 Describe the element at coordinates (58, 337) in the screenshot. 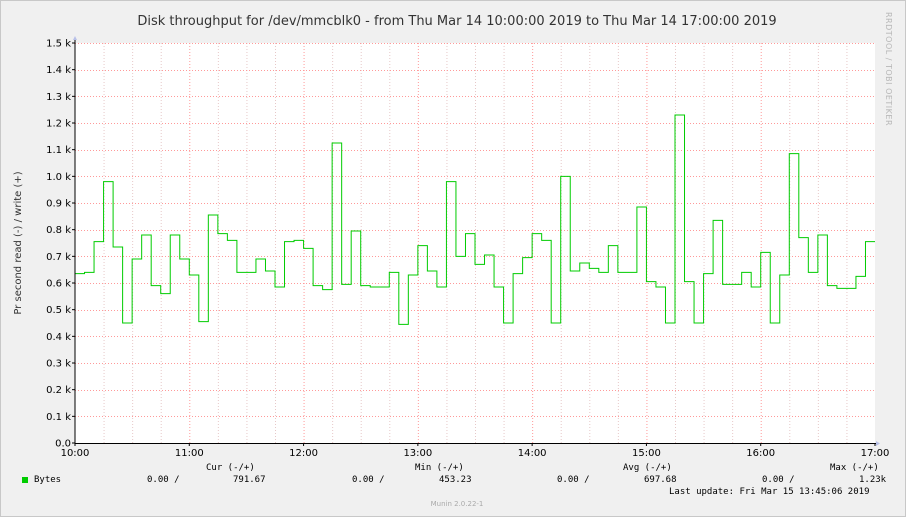

I see `y-tick-label: 0.4 k` at that location.